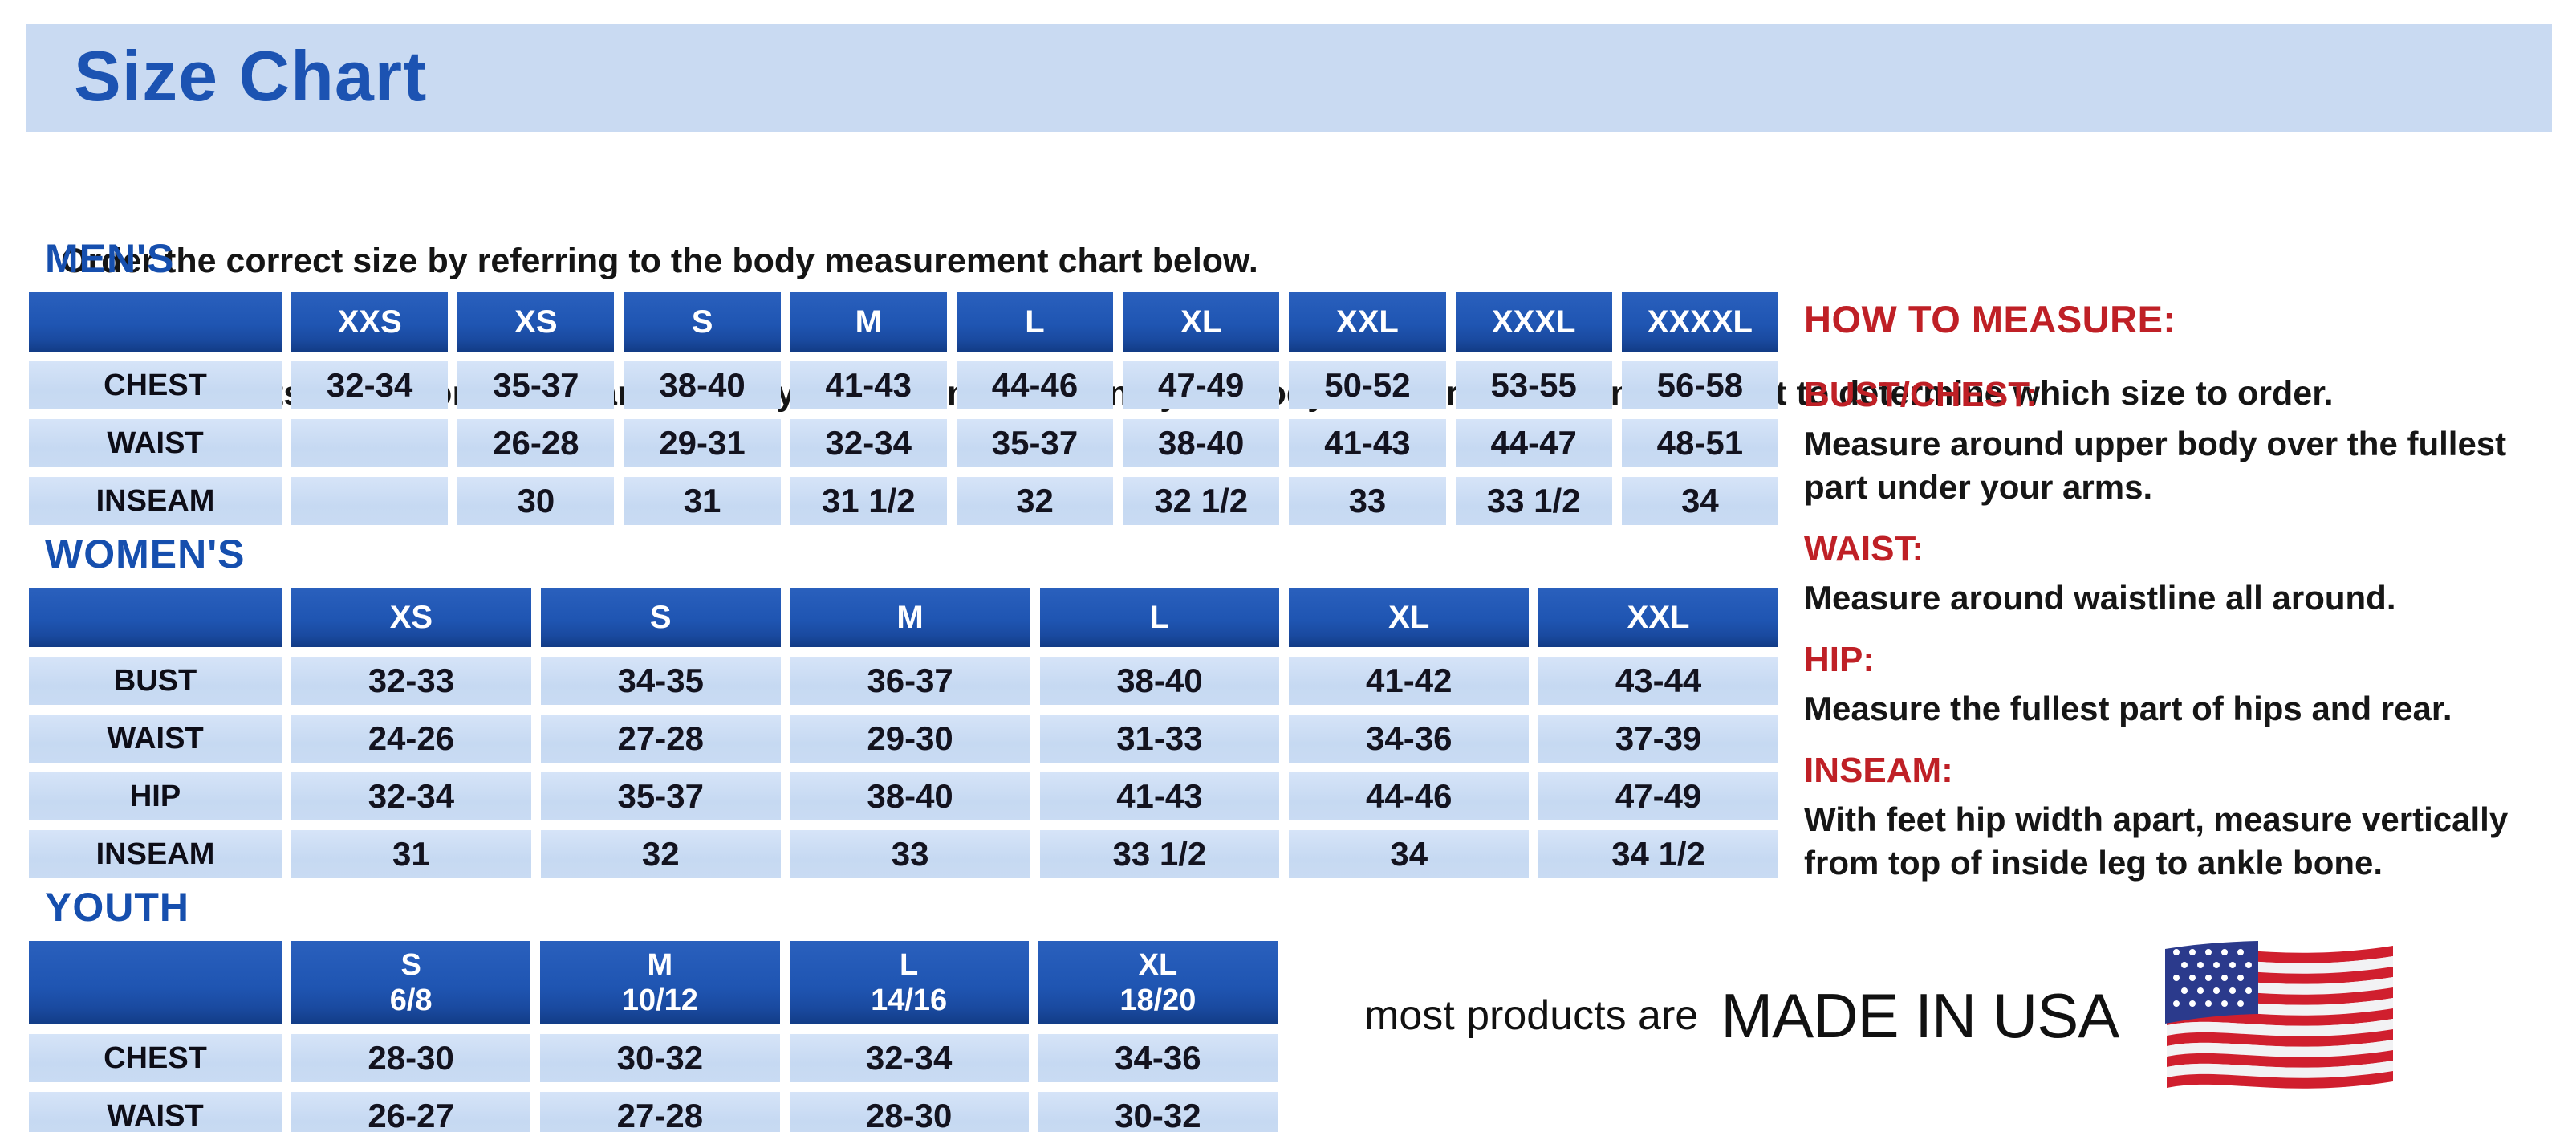 This screenshot has height=1132, width=2576. I want to click on measurement-value-cell: 41-42, so click(1409, 681).